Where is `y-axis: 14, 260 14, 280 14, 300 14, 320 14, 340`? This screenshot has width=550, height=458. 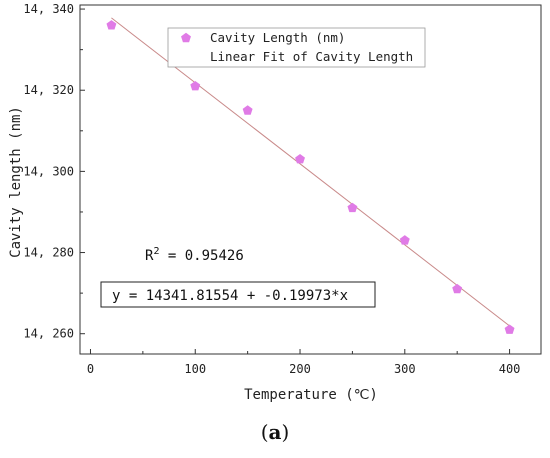
y-axis: 14, 260 14, 280 14, 300 14, 320 14, 340 is located at coordinates (54, 171).